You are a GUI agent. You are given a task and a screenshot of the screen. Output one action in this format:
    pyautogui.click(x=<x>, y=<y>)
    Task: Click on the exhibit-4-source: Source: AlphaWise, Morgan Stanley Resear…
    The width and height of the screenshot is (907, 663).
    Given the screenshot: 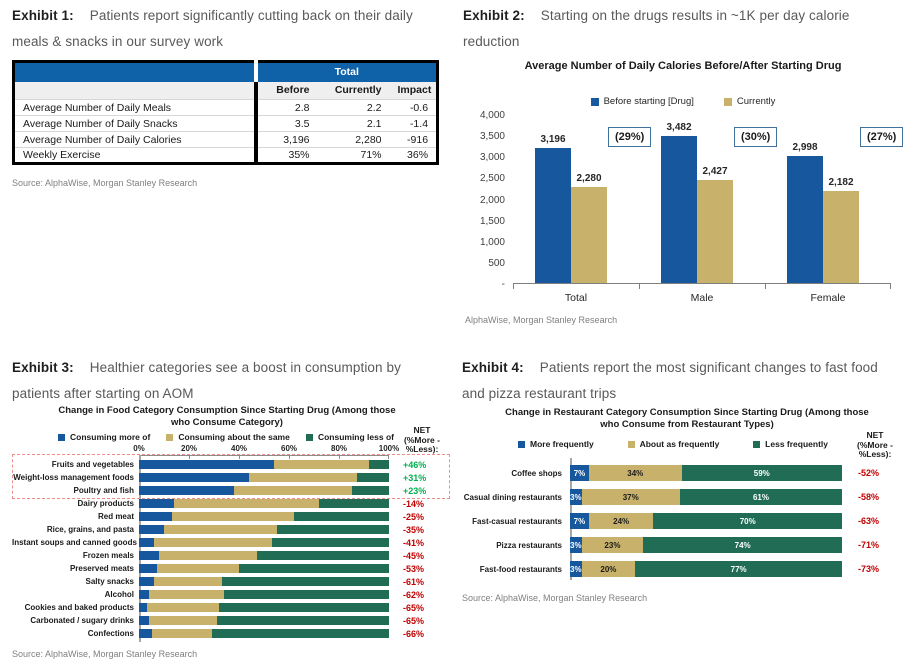 What is the action you would take?
    pyautogui.click(x=555, y=598)
    